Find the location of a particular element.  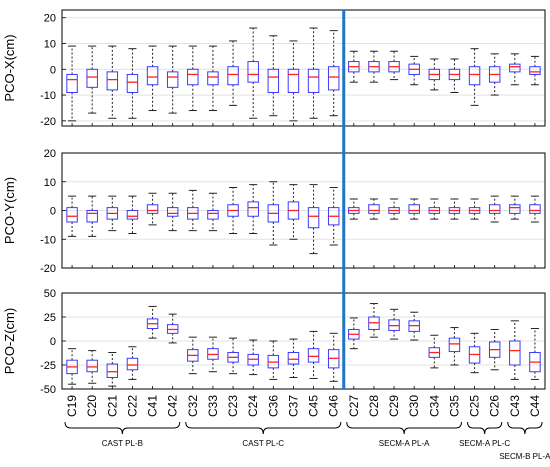

x-category-label: C32 is located at coordinates (193, 406).